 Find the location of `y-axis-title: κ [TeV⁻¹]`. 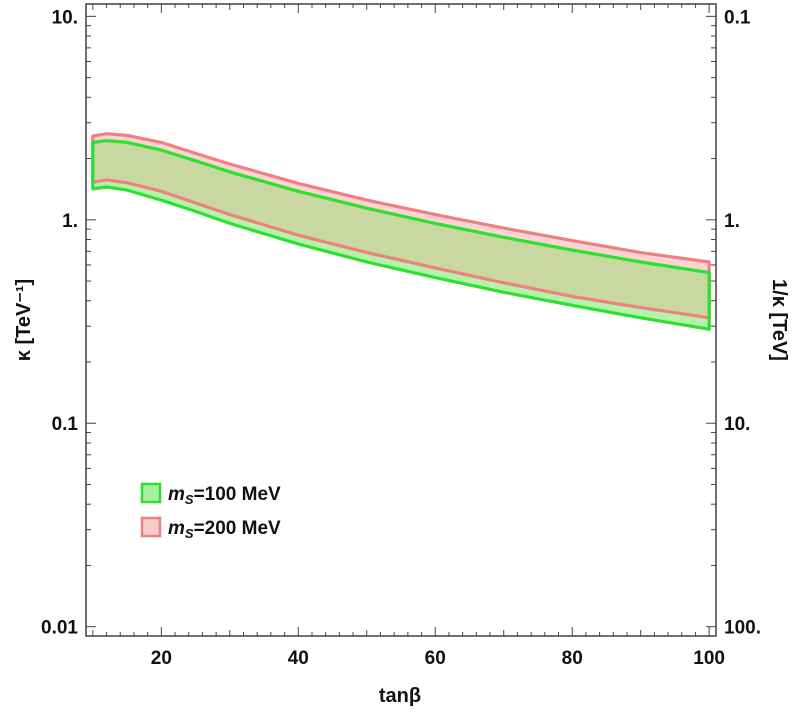

y-axis-title: κ [TeV⁻¹] is located at coordinates (24, 320).